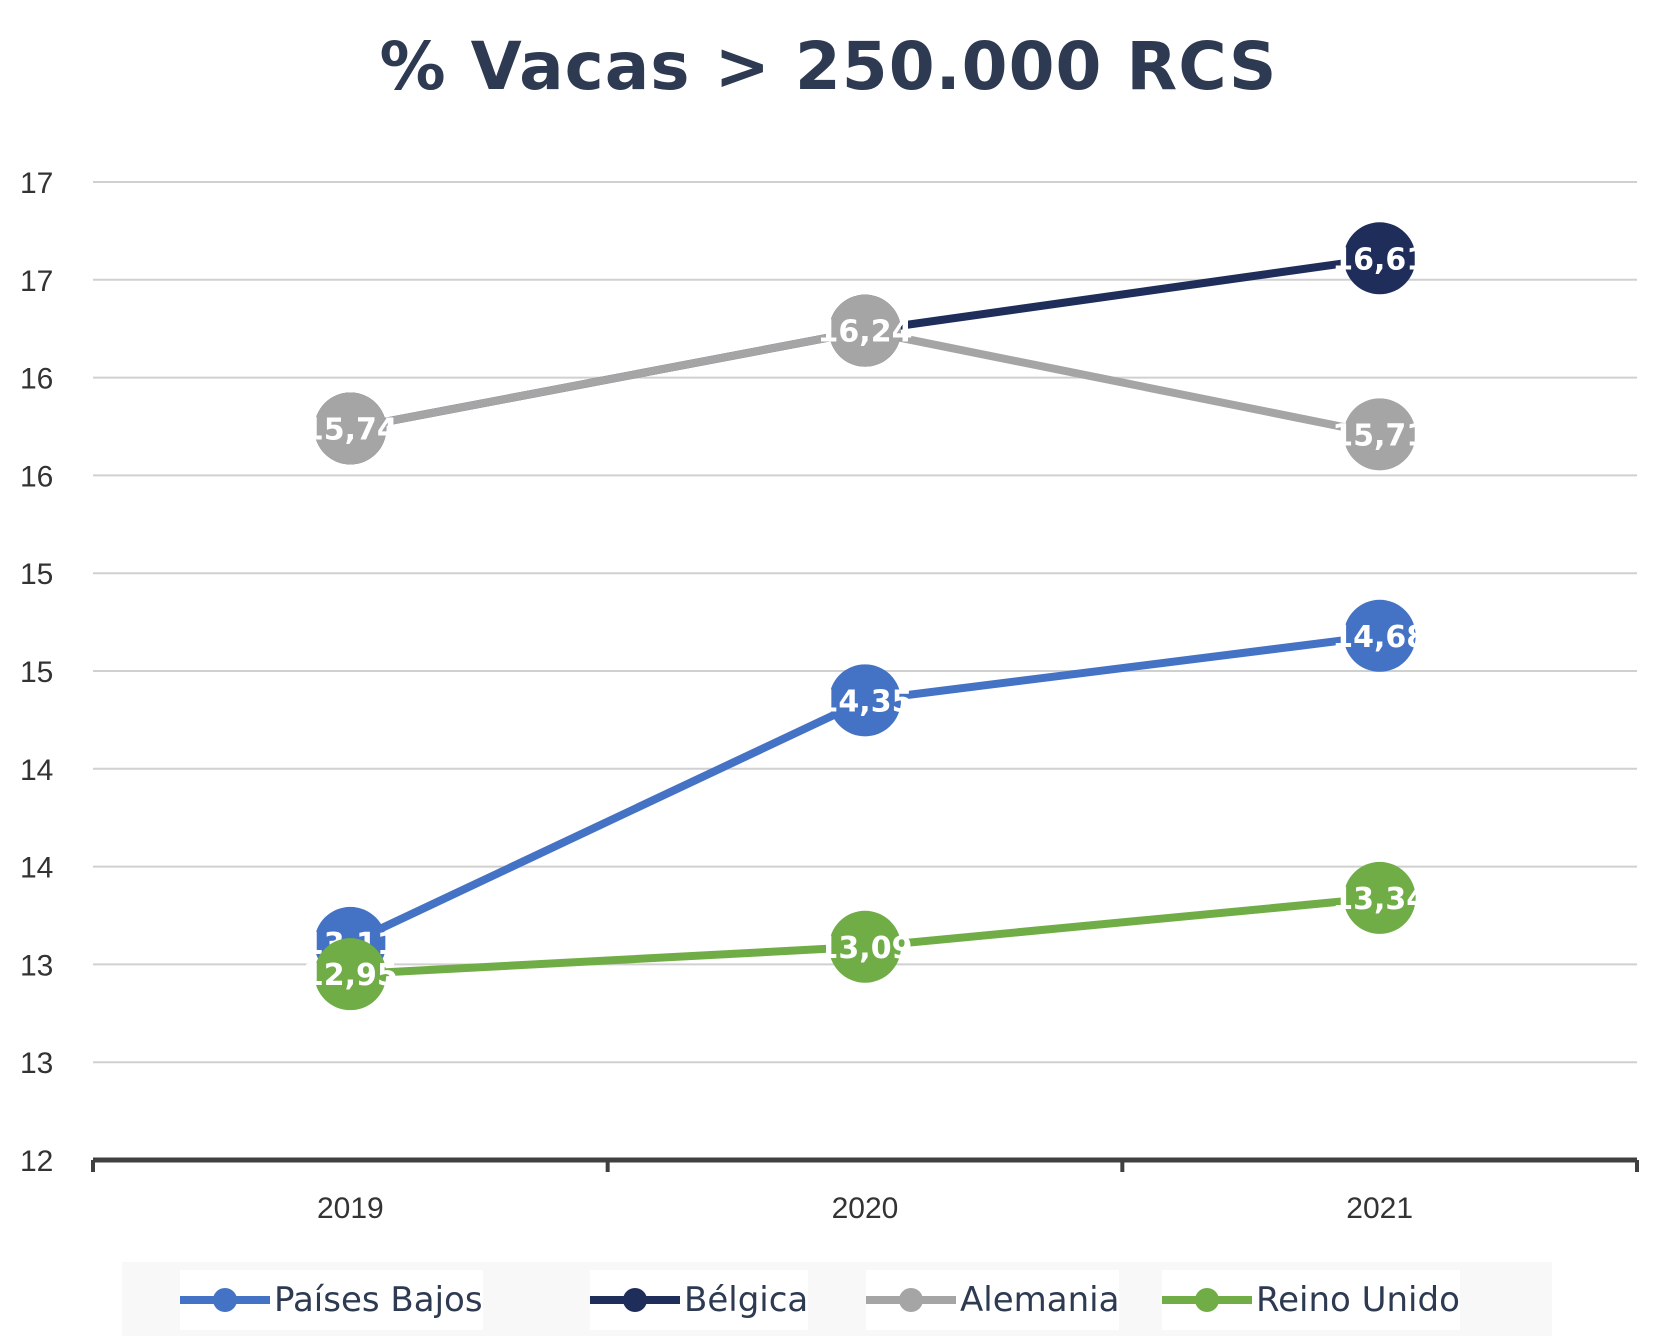  What do you see at coordinates (746, 1300) in the screenshot?
I see `legend-label: Bélgica` at bounding box center [746, 1300].